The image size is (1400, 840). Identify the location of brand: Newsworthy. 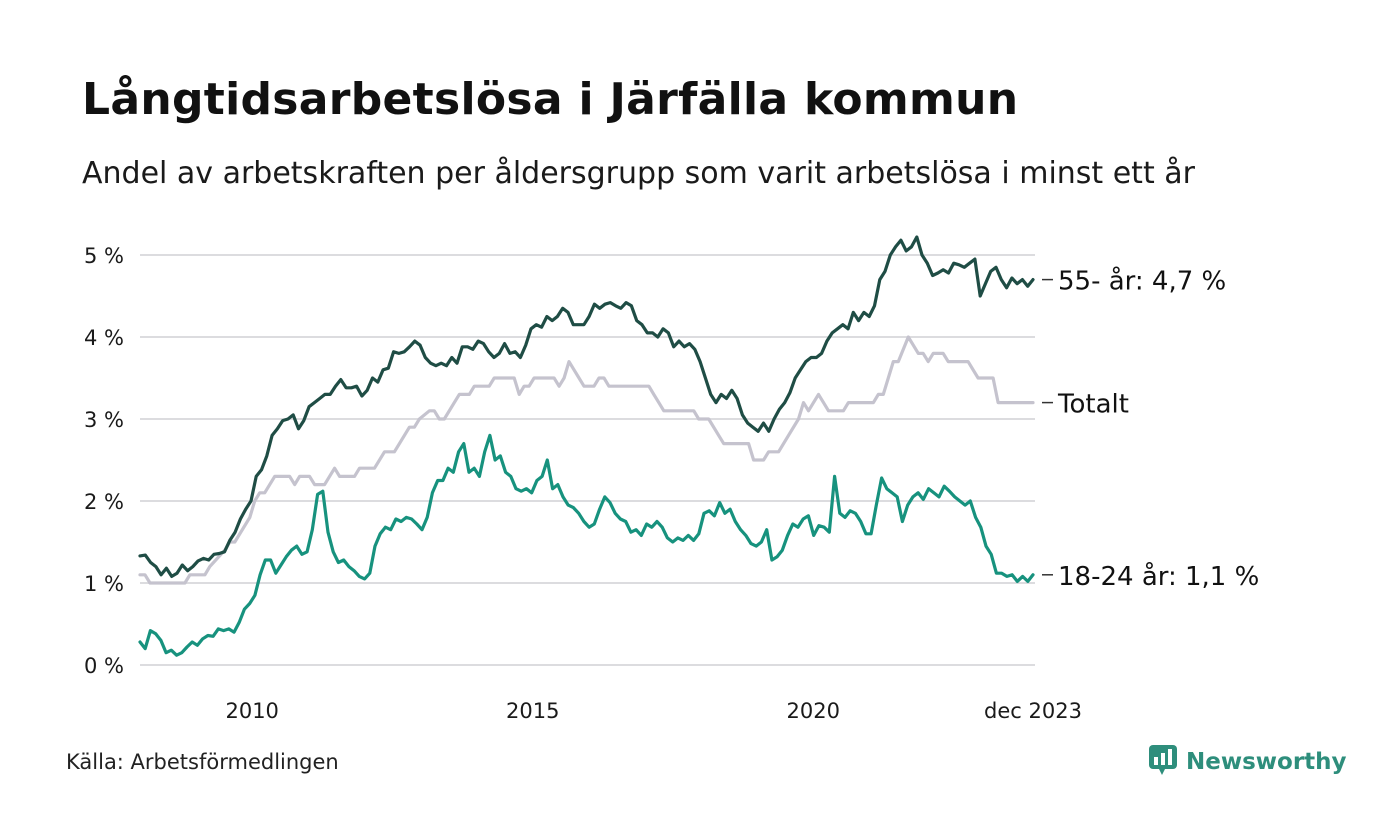
(1247, 762).